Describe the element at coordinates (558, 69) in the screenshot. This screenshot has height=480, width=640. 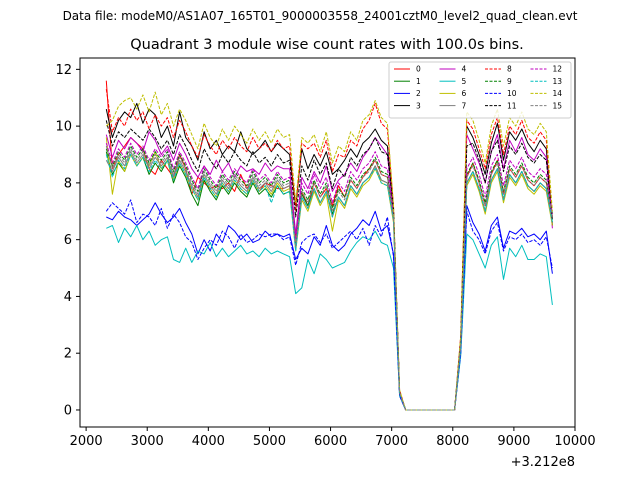
I see `legend-label-12: 12` at that location.